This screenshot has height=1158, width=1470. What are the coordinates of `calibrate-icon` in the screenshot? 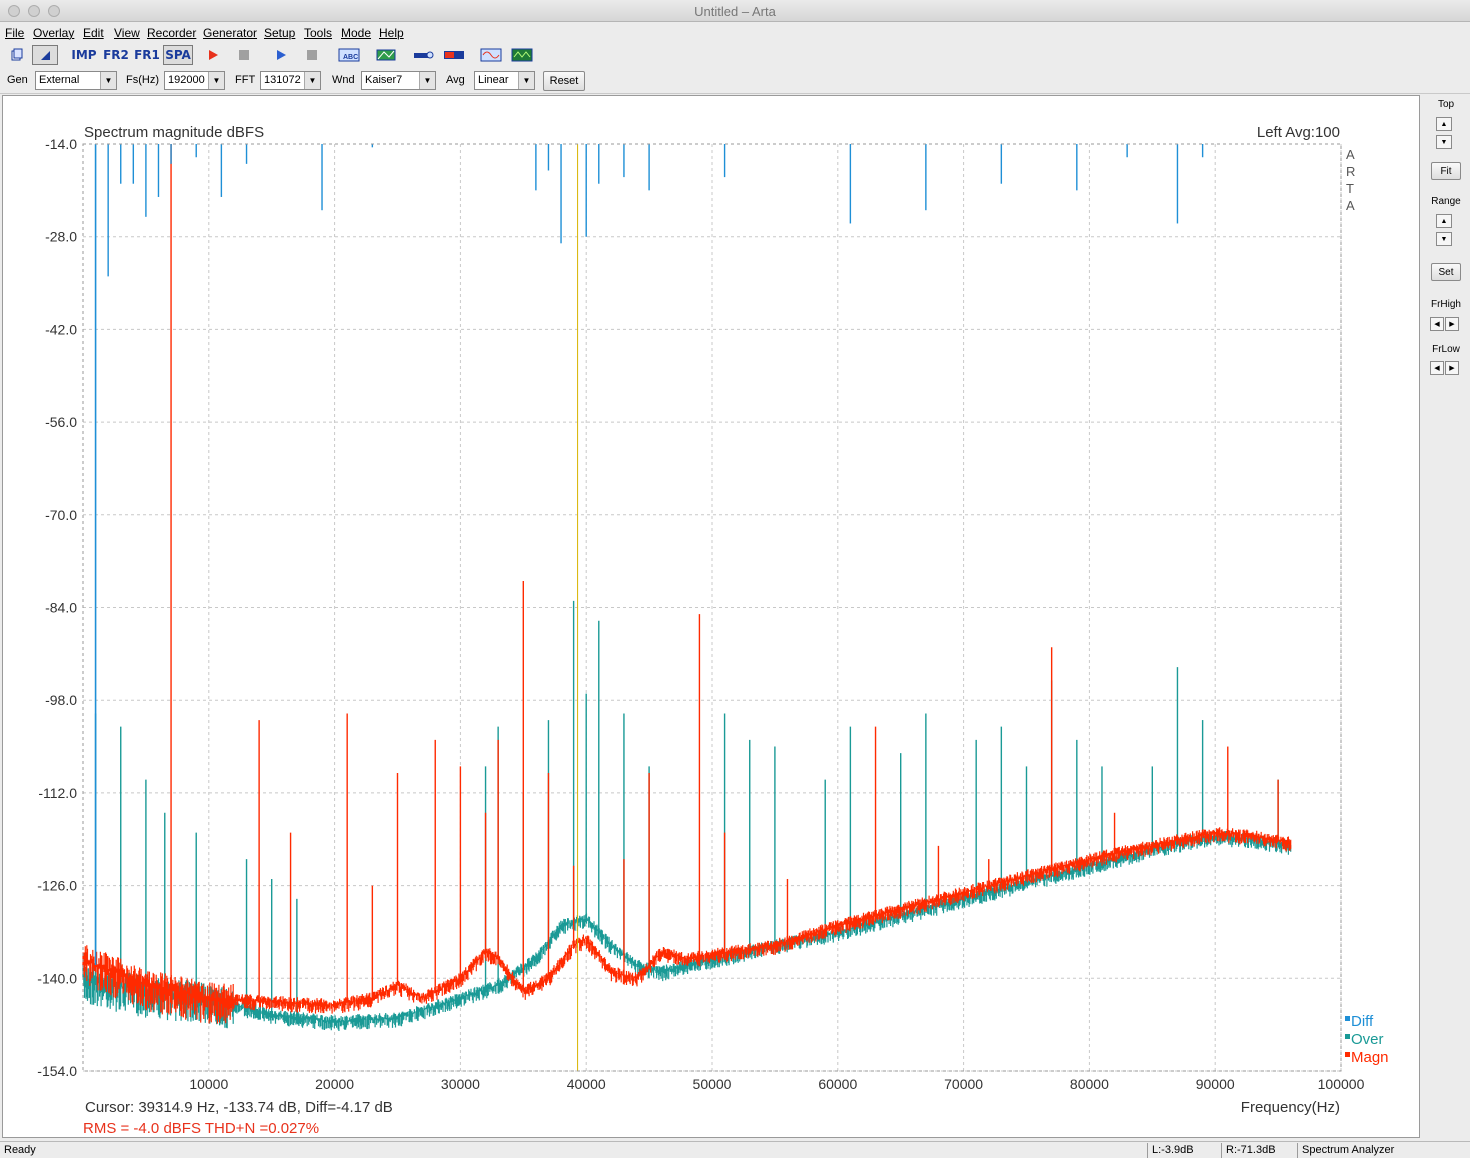 It's located at (423, 55).